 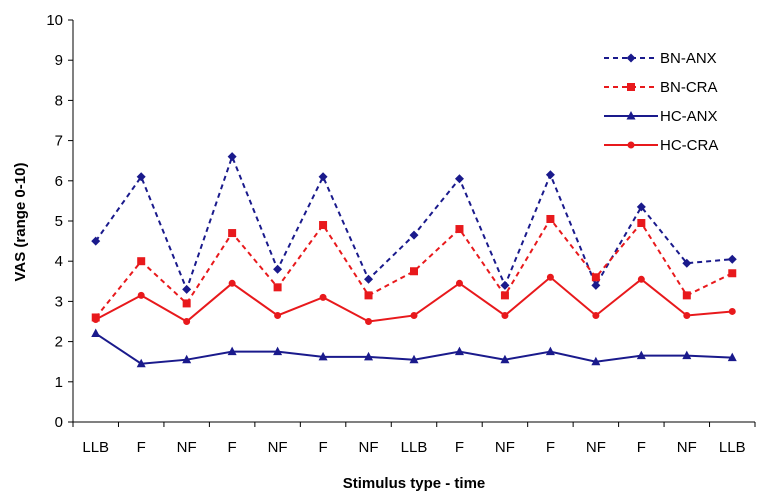 What do you see at coordinates (688, 58) in the screenshot?
I see `legend-label: BN-ANX` at bounding box center [688, 58].